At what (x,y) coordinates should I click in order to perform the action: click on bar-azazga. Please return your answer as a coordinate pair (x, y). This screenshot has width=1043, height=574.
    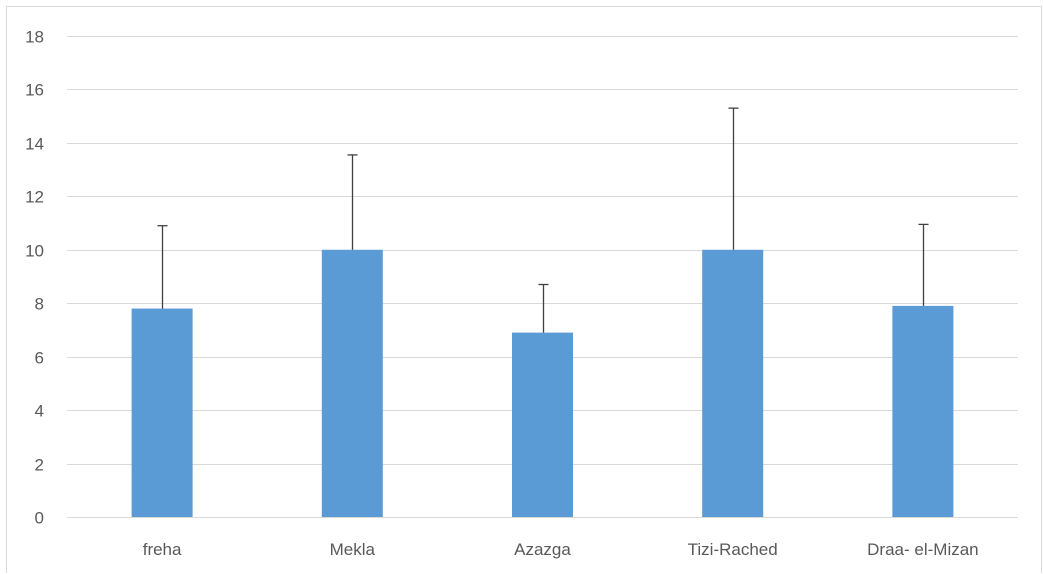
    Looking at the image, I should click on (542, 424).